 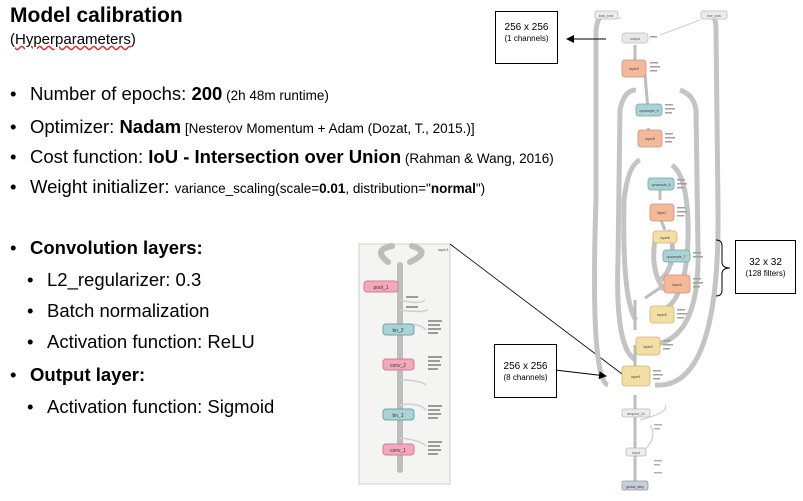 What do you see at coordinates (151, 341) in the screenshot?
I see `conv-item-text: Activation function: ReLU` at bounding box center [151, 341].